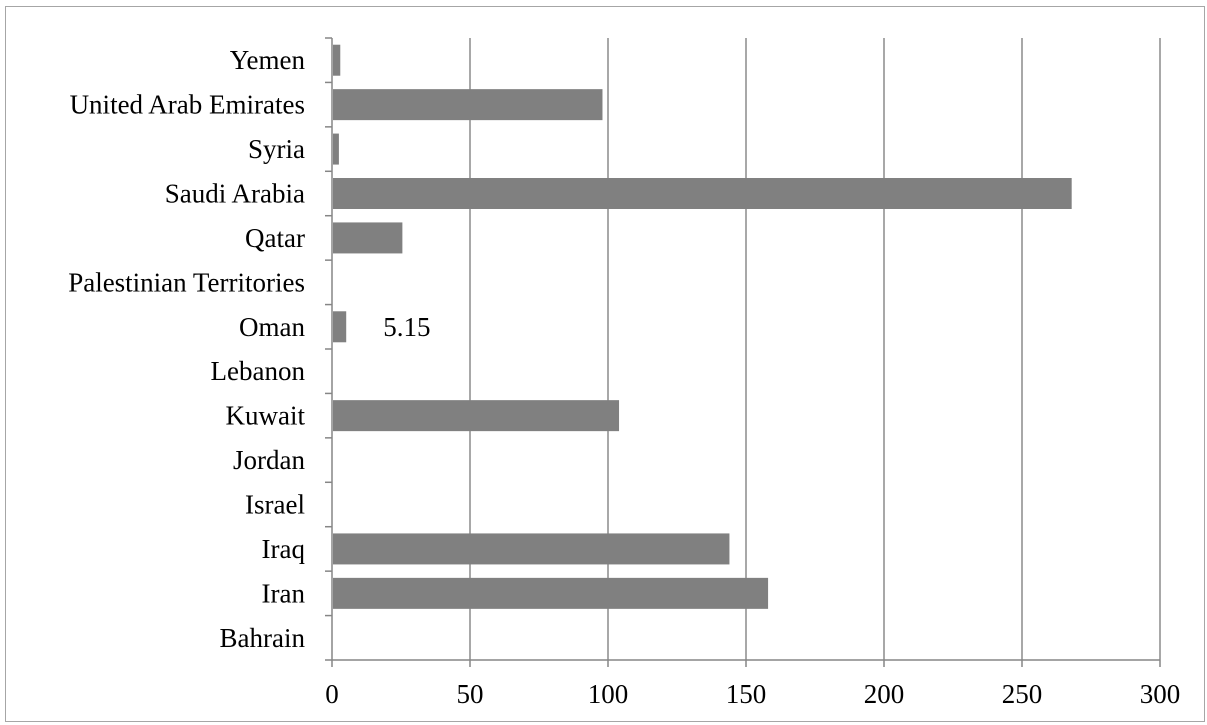  I want to click on category-label: Kuwait, so click(266, 416).